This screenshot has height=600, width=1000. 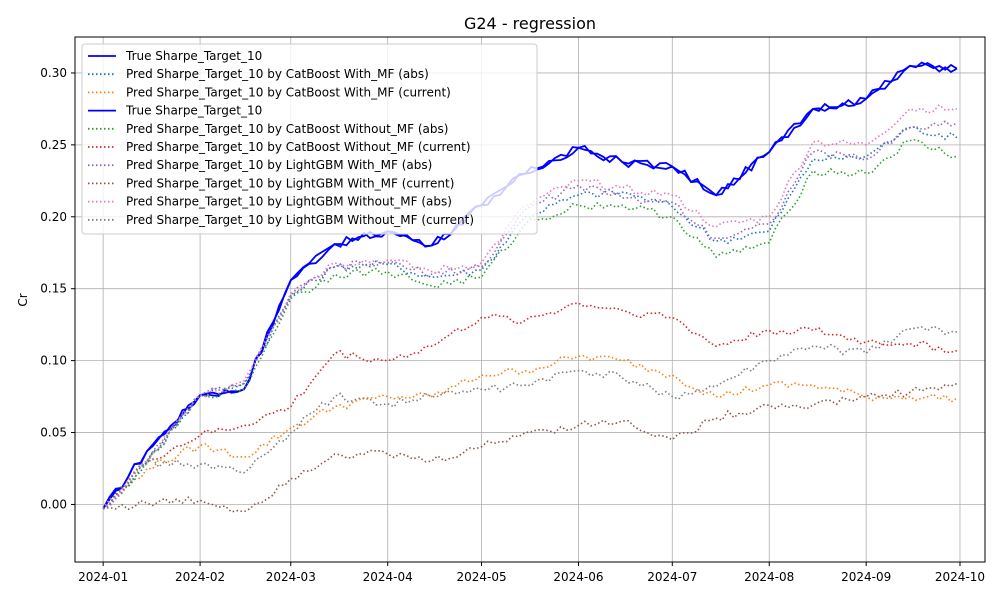 I want to click on x-tick-label: 2024-06, so click(x=578, y=577).